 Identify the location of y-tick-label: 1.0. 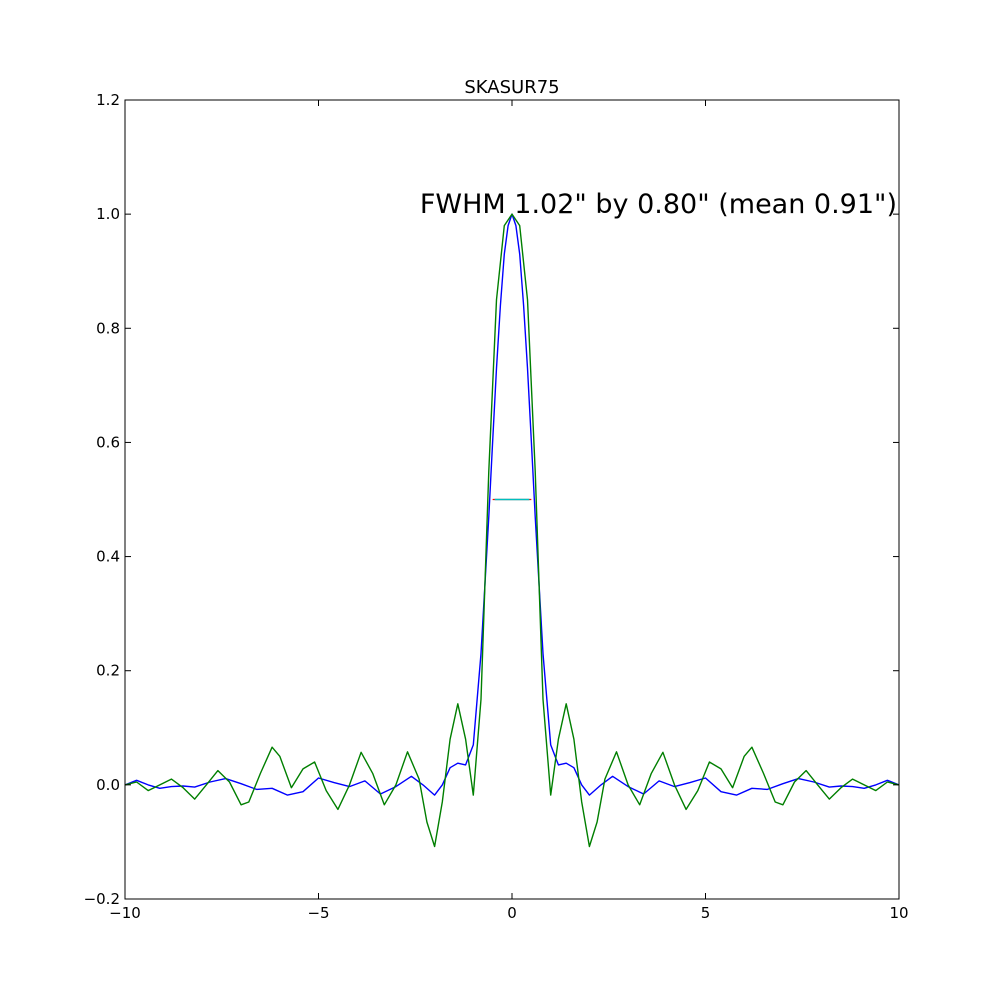
(108, 214).